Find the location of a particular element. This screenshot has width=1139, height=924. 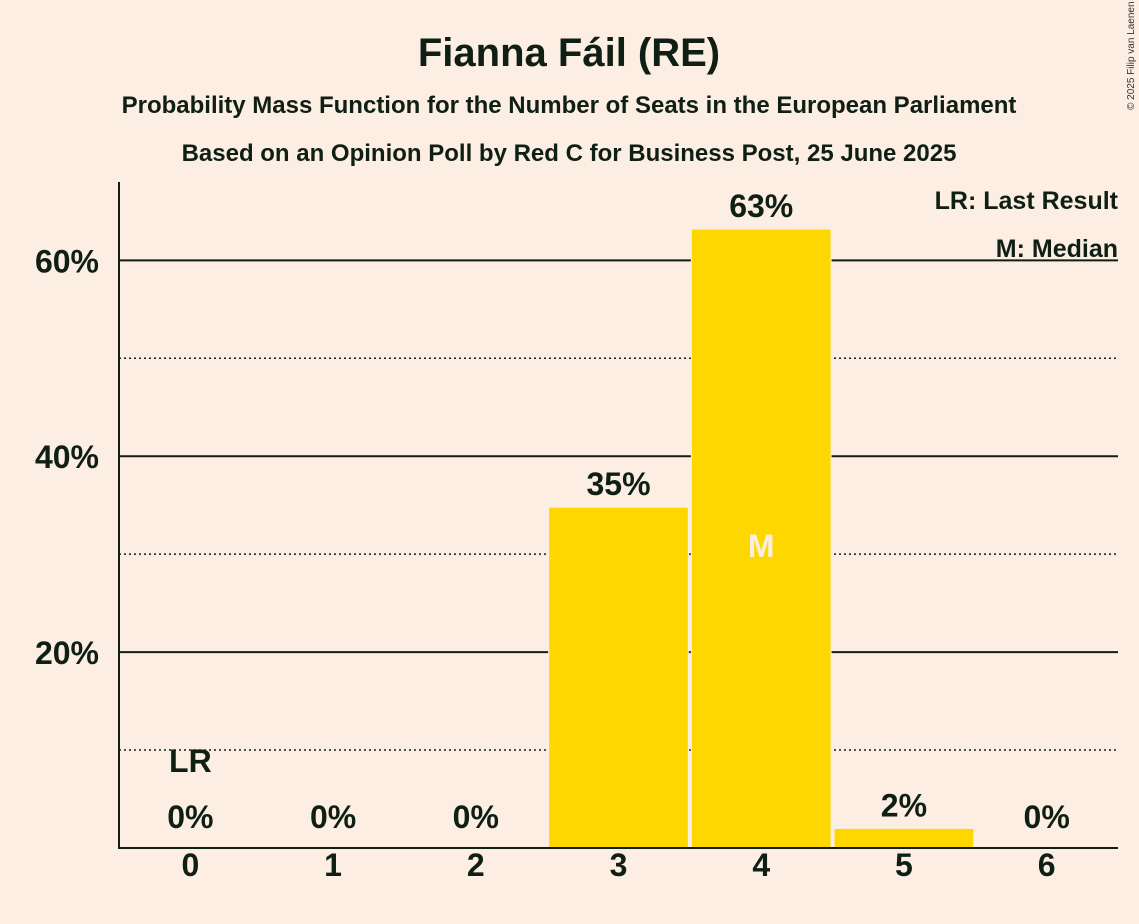

y-axis-labels: 20% 40% 60% is located at coordinates (67, 457).